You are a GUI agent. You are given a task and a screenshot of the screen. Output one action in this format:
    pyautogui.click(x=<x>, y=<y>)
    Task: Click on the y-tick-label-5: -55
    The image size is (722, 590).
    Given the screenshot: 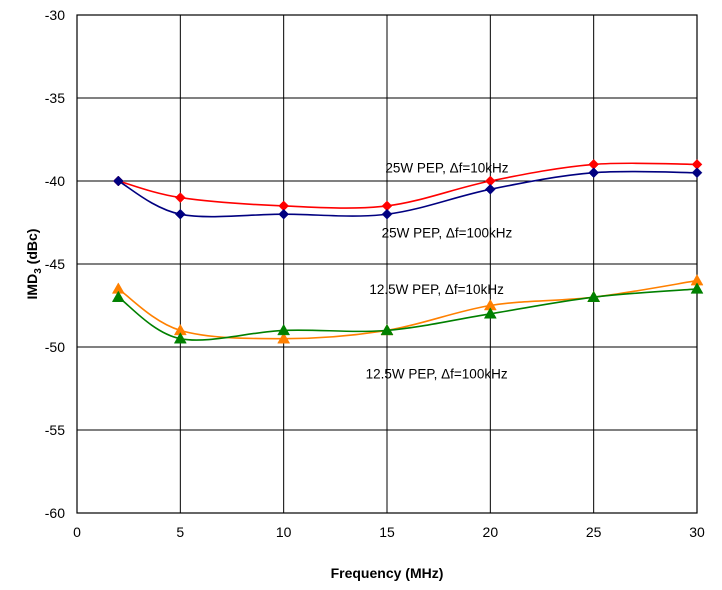 What is the action you would take?
    pyautogui.click(x=55, y=430)
    